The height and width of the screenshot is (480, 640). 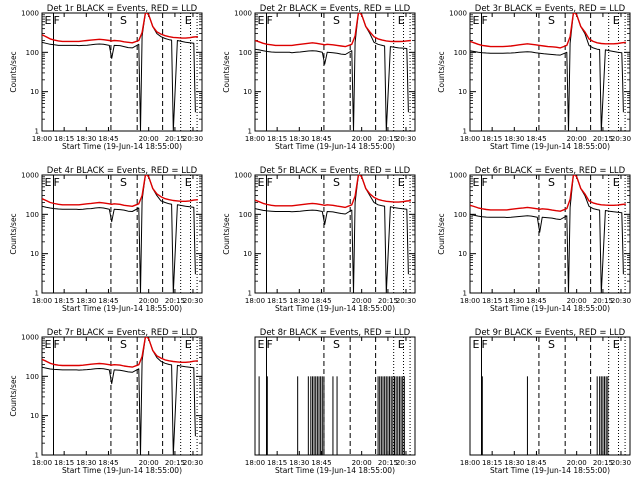 What do you see at coordinates (122, 333) in the screenshot?
I see `chart-title: Det 7r BLACK = Events, RED = LLD` at bounding box center [122, 333].